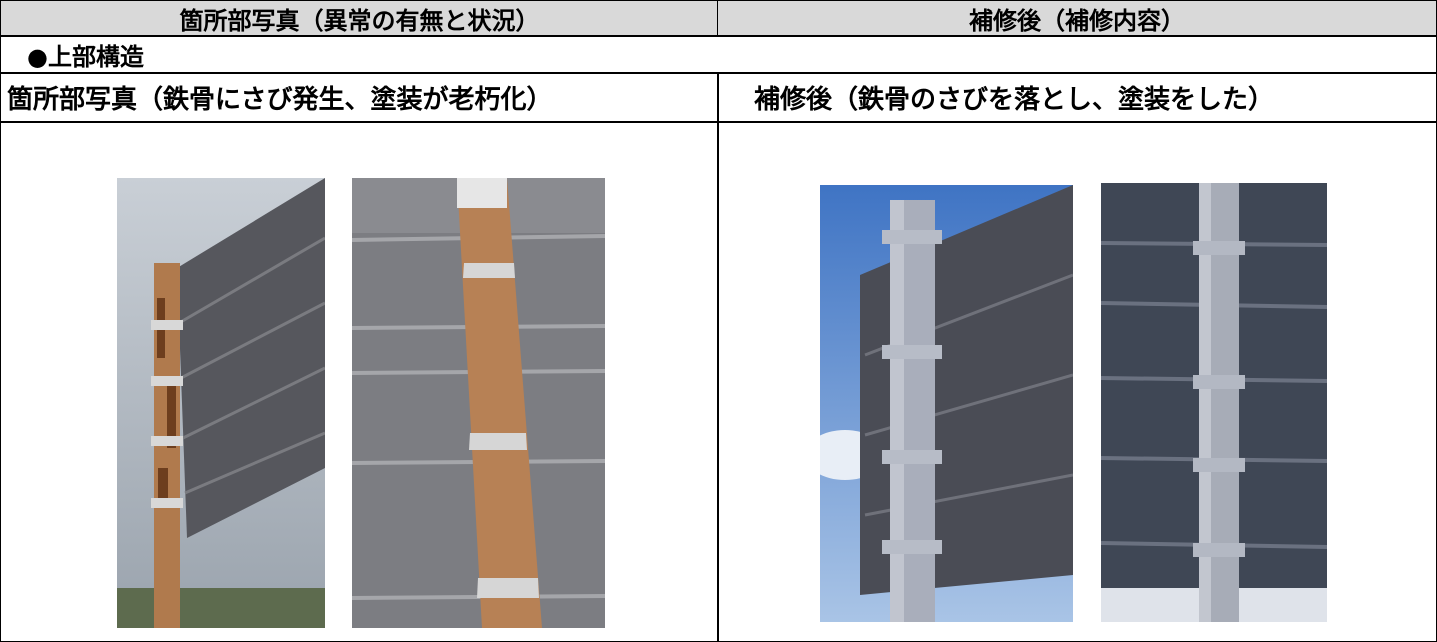  Describe the element at coordinates (359, 97) in the screenshot. I see `row-caption: 箇所部写真（鉄骨にさび発生、塗装が老朽化）` at that location.